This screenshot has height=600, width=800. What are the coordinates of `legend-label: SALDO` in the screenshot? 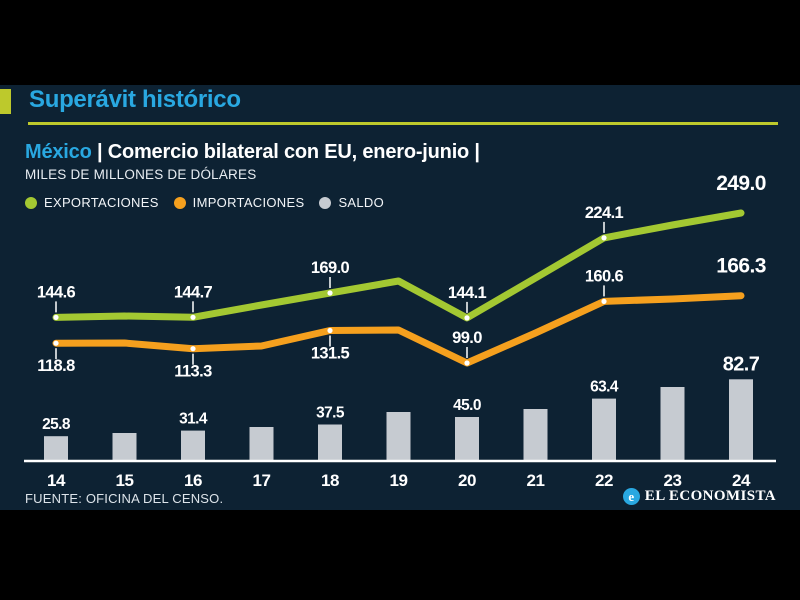 It's located at (361, 202).